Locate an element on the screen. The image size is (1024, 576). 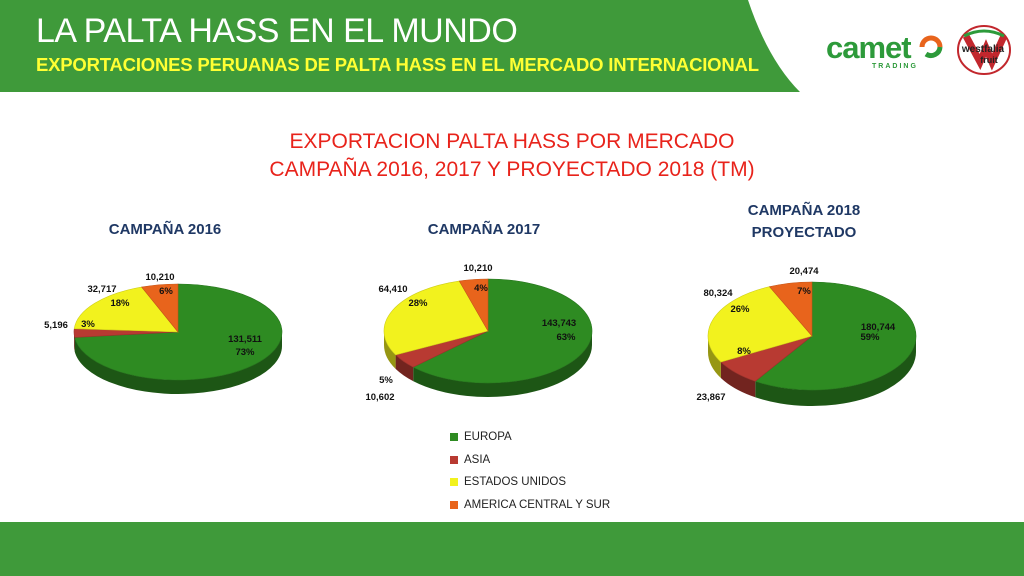
pie-2017-value-usa: 64,410 is located at coordinates (392, 289).